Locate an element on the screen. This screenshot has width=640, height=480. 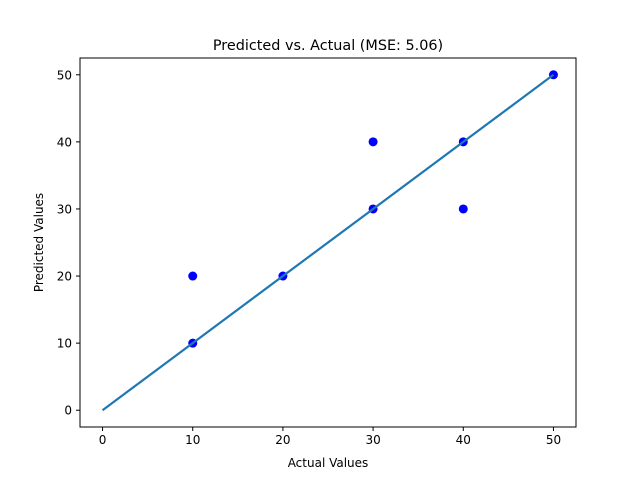
x-axis-label: Actual Values is located at coordinates (328, 463).